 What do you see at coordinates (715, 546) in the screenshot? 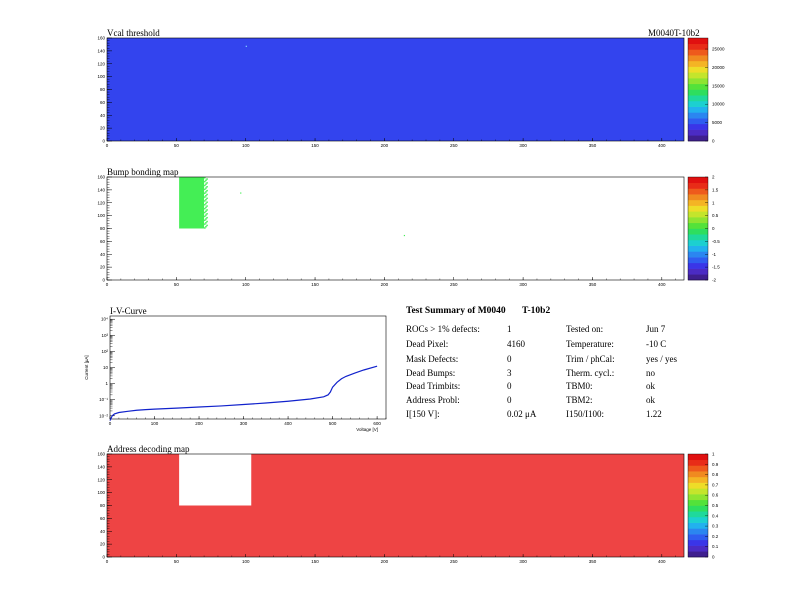
I see `colorbar-label: 0.1` at bounding box center [715, 546].